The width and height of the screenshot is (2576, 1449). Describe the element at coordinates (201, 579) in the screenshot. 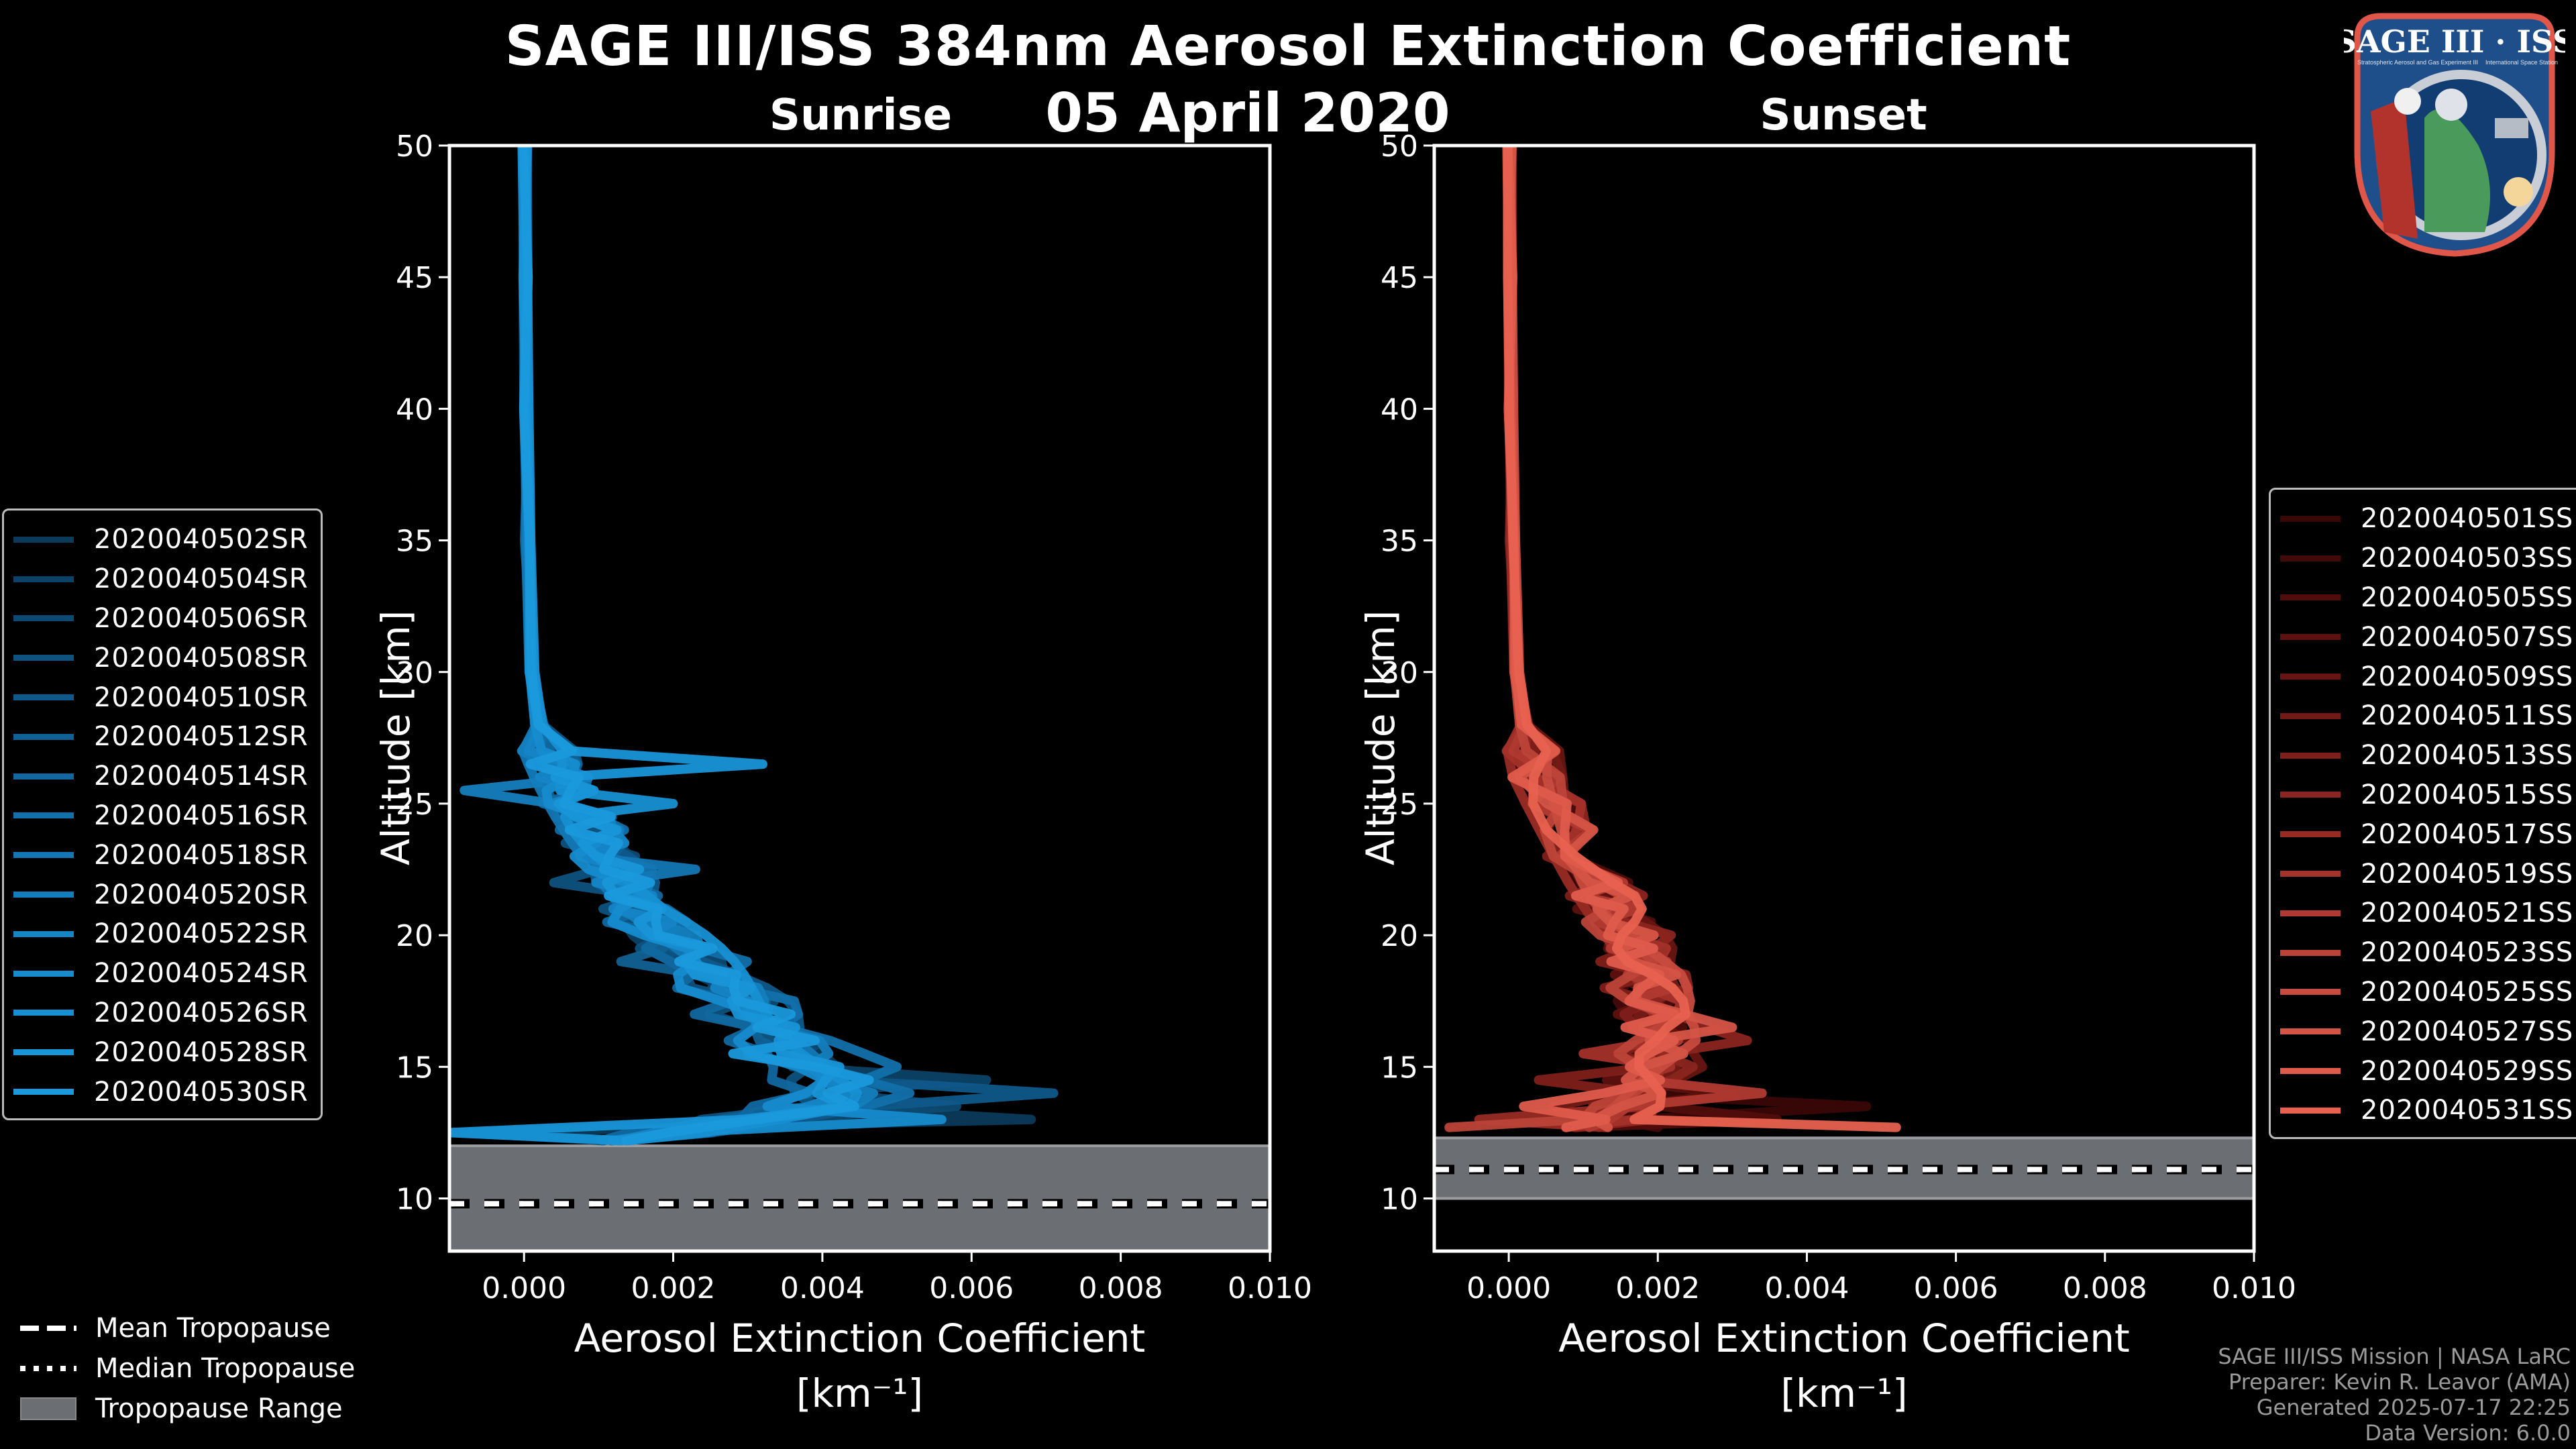

I see `legend-label: 2020040504SR` at that location.